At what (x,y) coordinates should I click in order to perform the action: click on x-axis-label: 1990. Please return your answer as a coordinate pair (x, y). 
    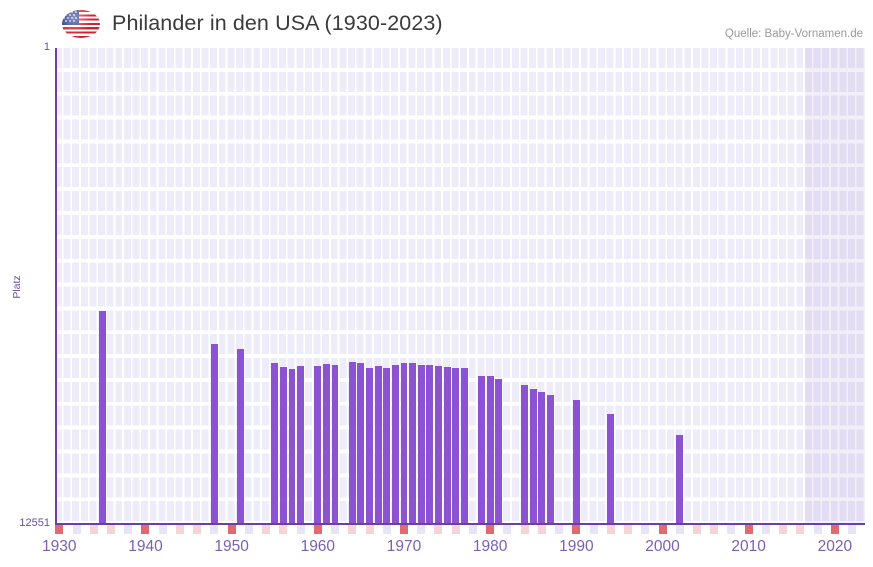
    Looking at the image, I should click on (576, 546).